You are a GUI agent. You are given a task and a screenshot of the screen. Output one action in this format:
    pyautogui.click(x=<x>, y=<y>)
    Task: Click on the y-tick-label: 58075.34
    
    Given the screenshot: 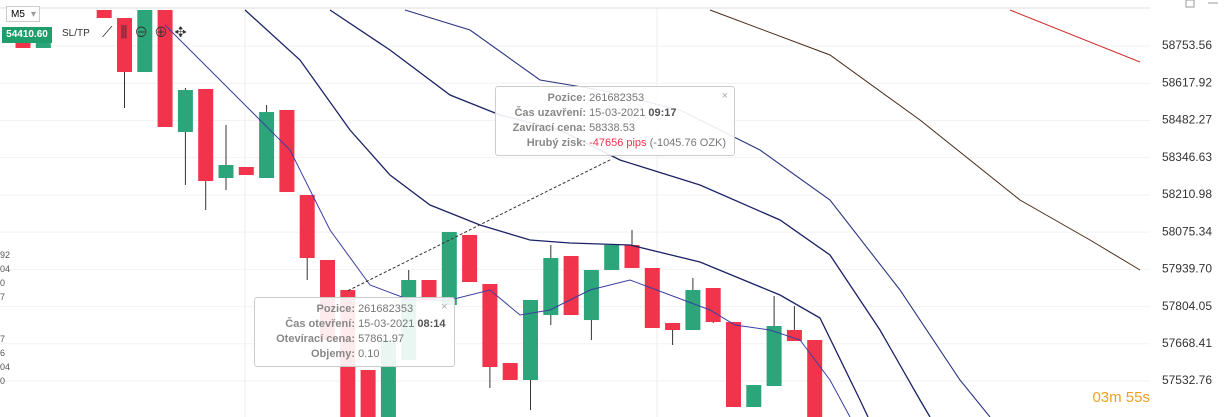 What is the action you would take?
    pyautogui.click(x=1187, y=231)
    